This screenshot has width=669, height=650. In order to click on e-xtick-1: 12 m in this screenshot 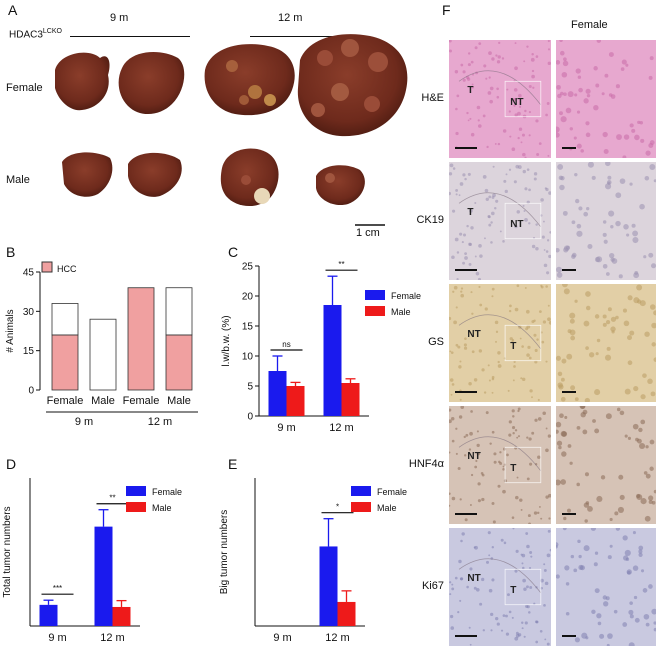, I will do `click(337, 638)`.